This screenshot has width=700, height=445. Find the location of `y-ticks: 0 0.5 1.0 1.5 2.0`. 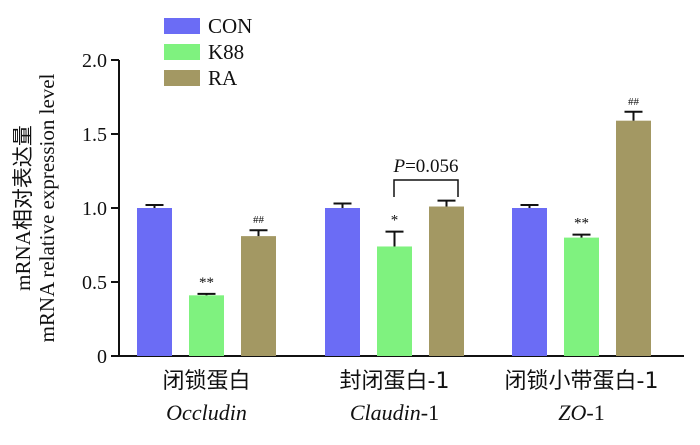

y-ticks: 0 0.5 1.0 1.5 2.0 is located at coordinates (100, 209).